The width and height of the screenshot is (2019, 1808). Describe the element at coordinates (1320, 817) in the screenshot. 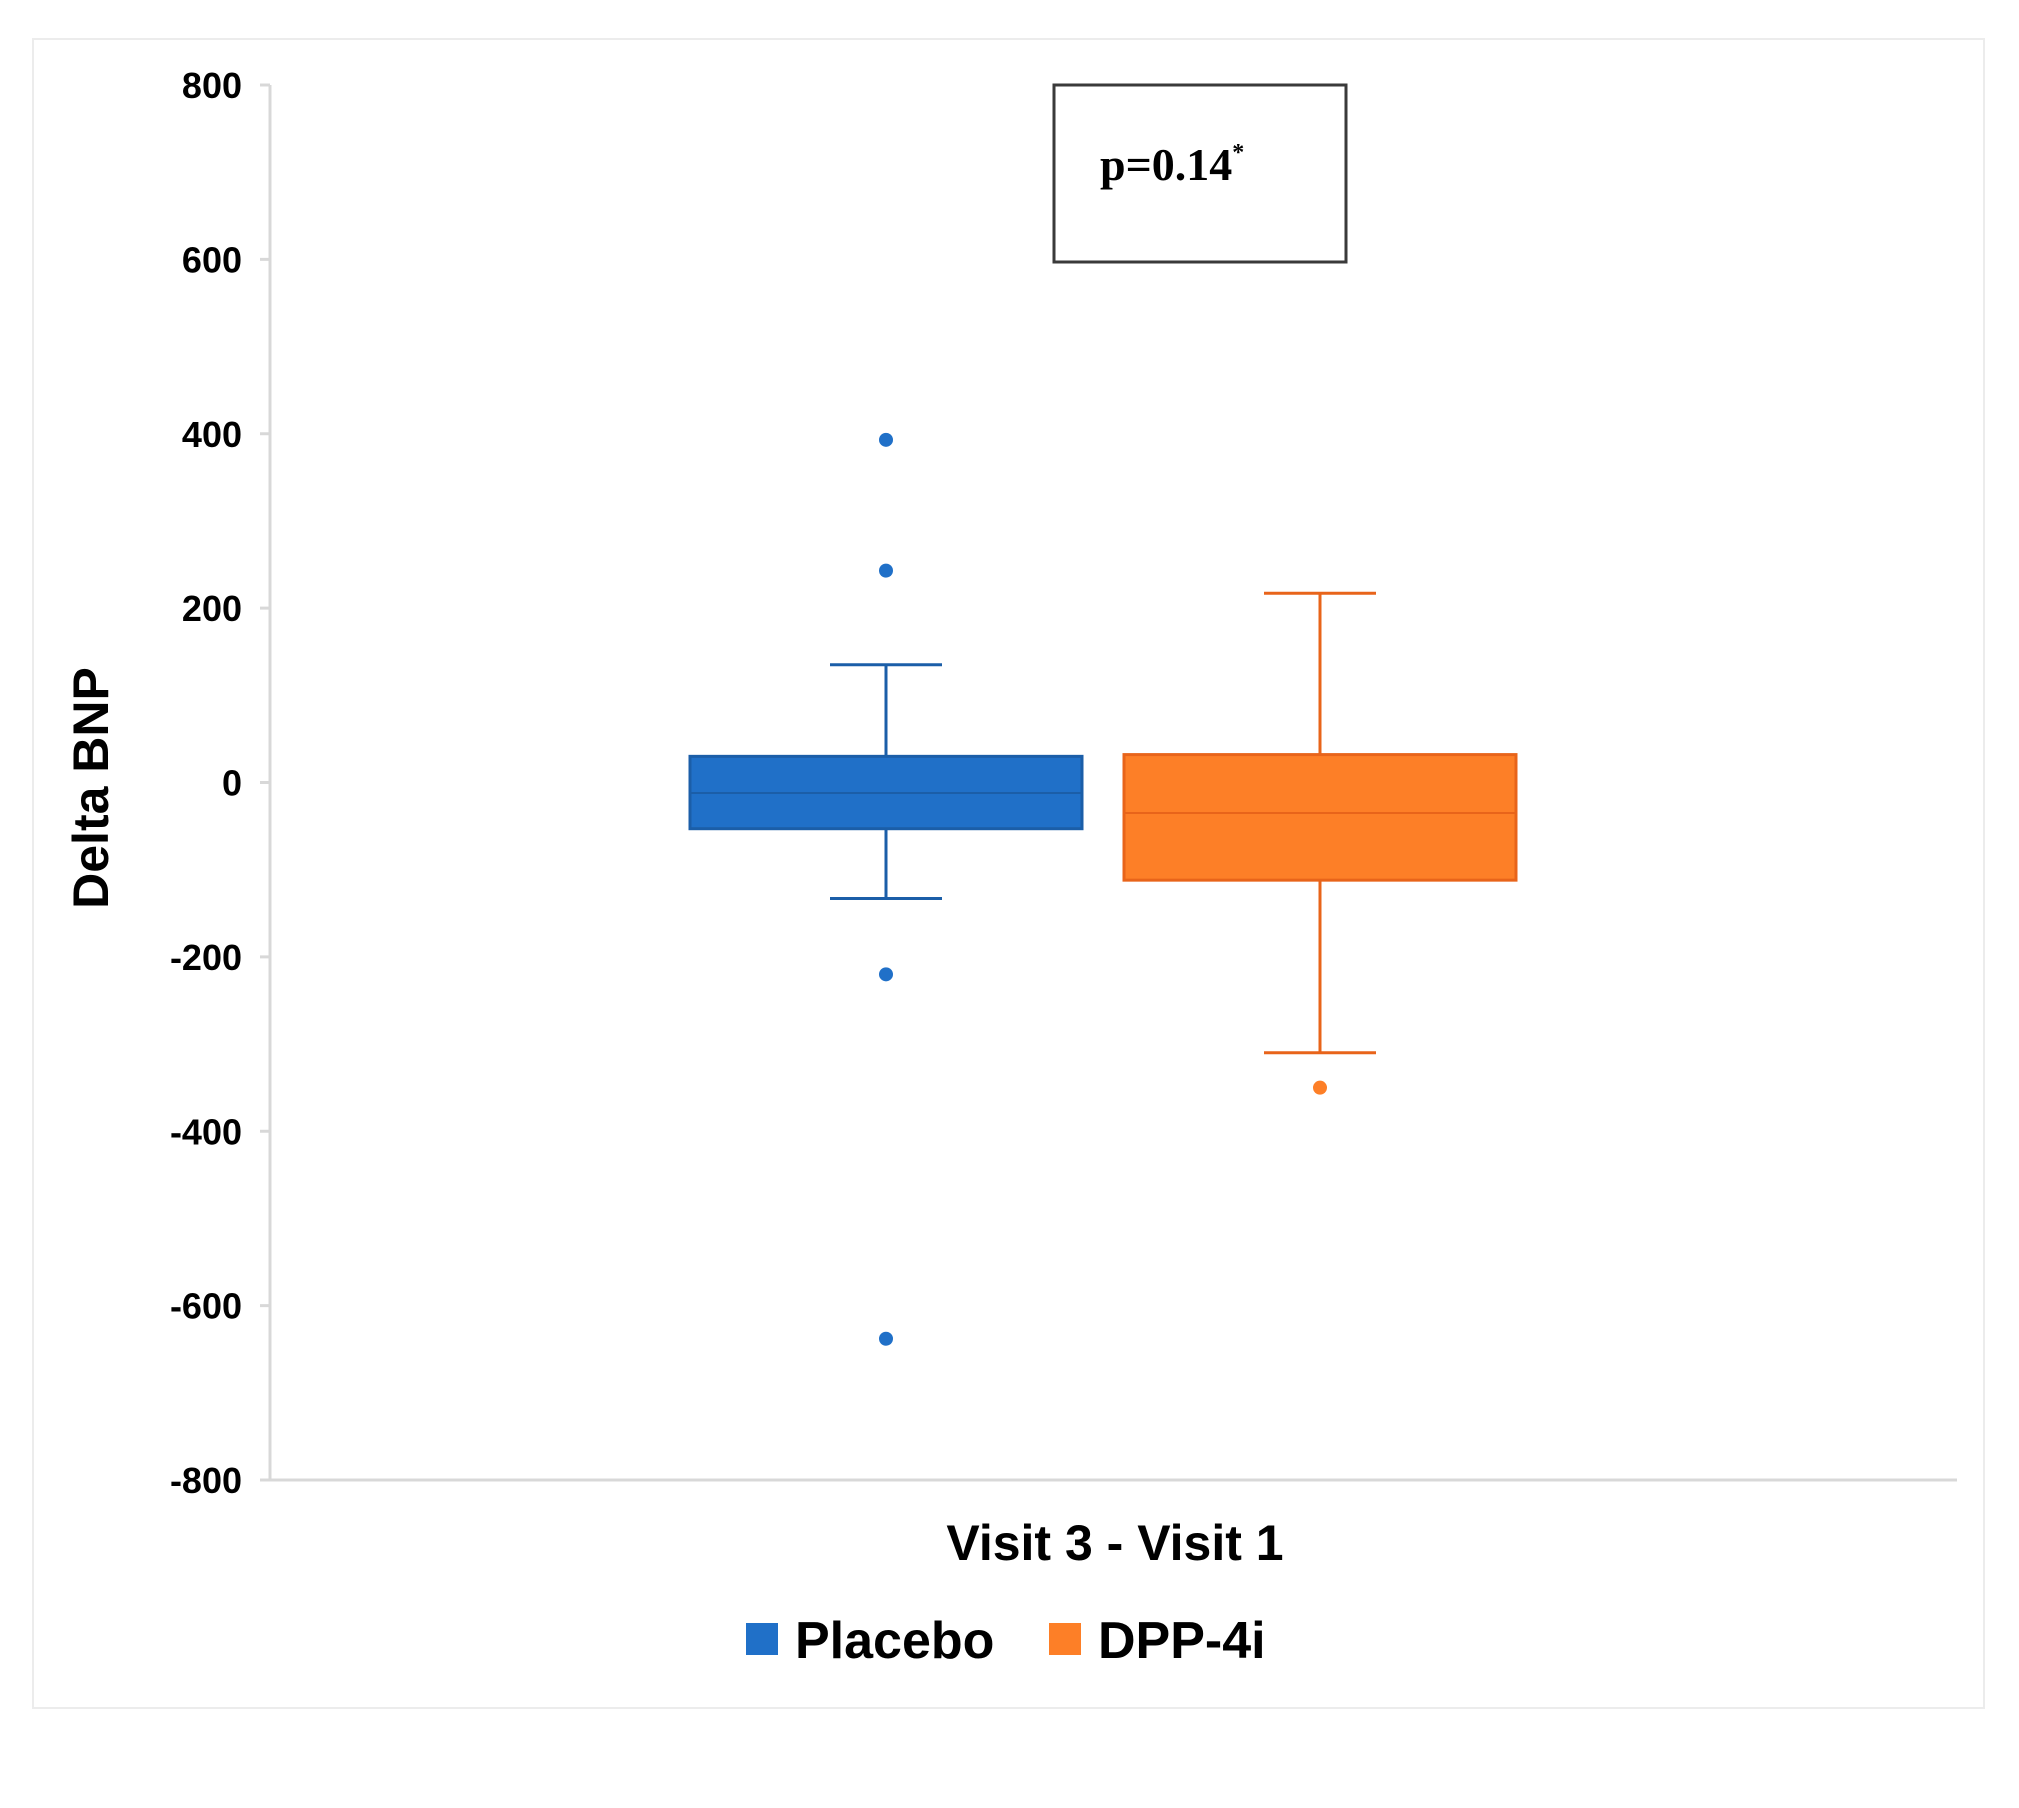

I see `iqr-box` at that location.